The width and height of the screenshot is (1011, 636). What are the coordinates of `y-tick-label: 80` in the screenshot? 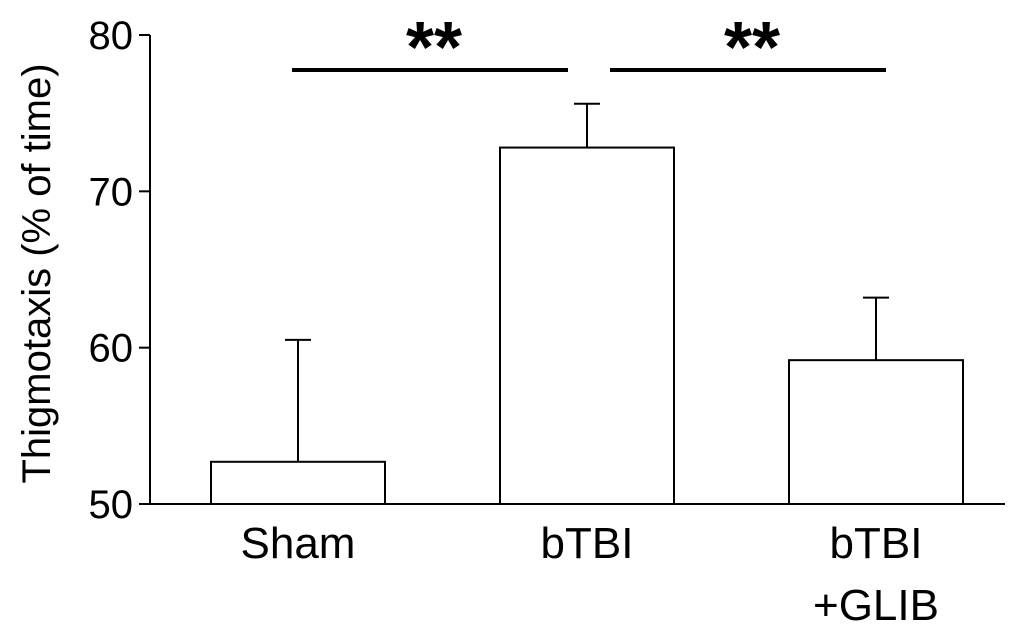 It's located at (111, 36).